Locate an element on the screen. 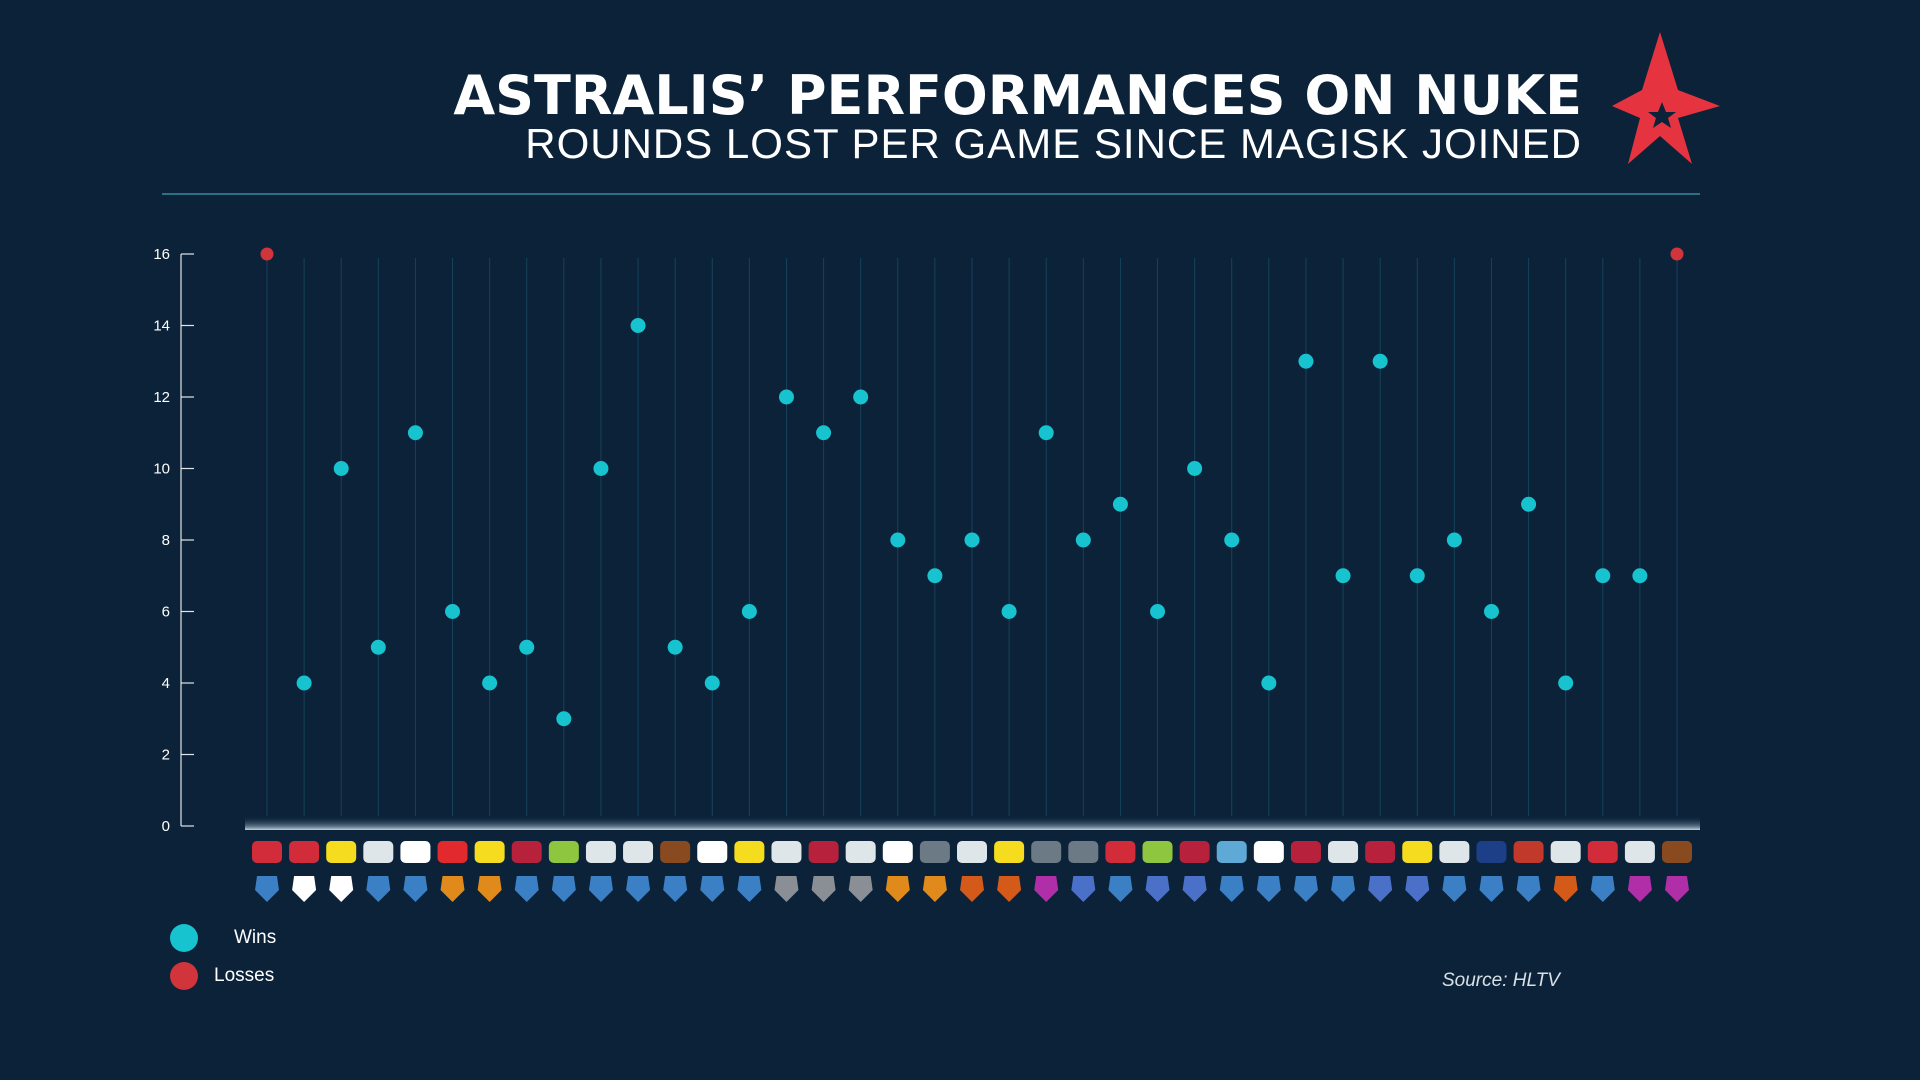 This screenshot has width=1920, height=1080. astralis-star-shape is located at coordinates (1666, 98).